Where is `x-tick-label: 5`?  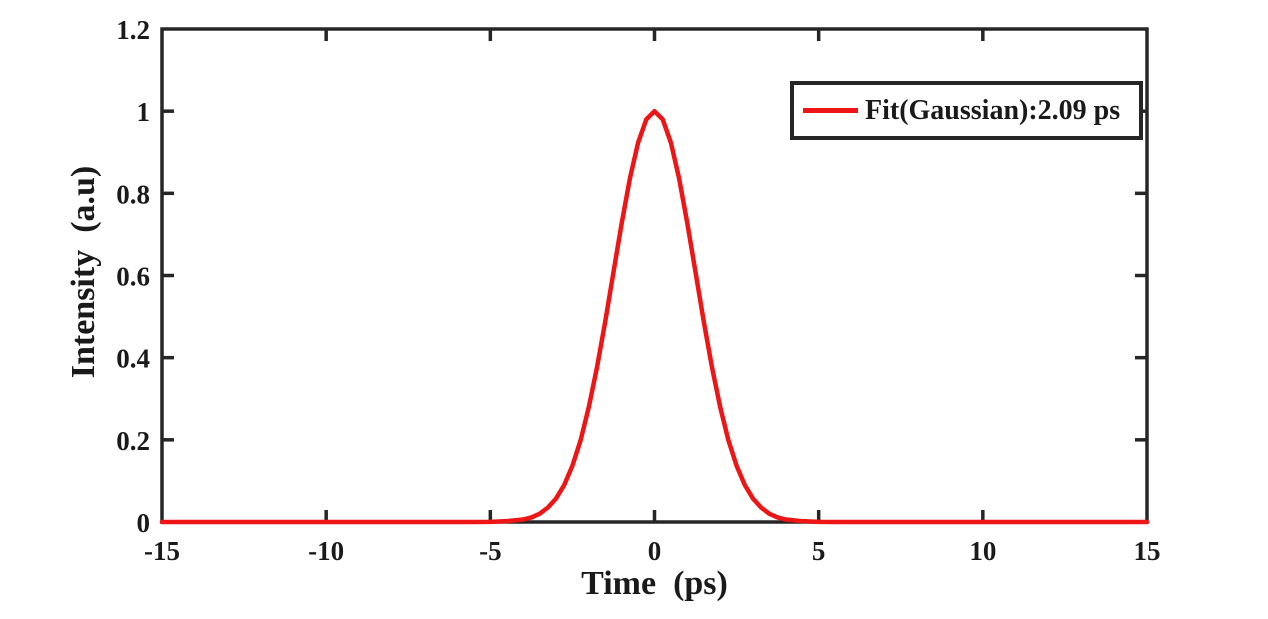
x-tick-label: 5 is located at coordinates (819, 551).